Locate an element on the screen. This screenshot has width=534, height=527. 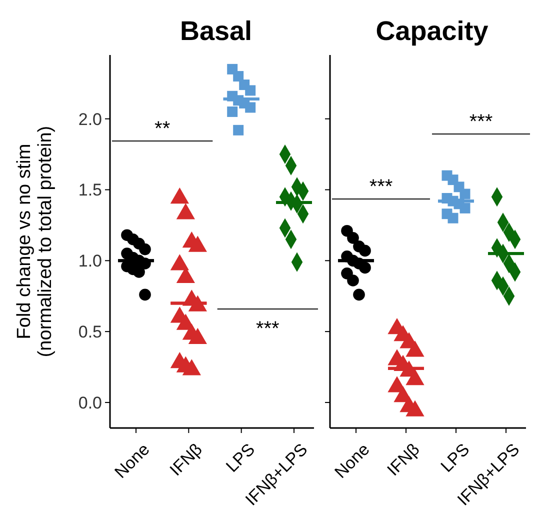
y-tick-label: 0.5 is located at coordinates (90, 332).